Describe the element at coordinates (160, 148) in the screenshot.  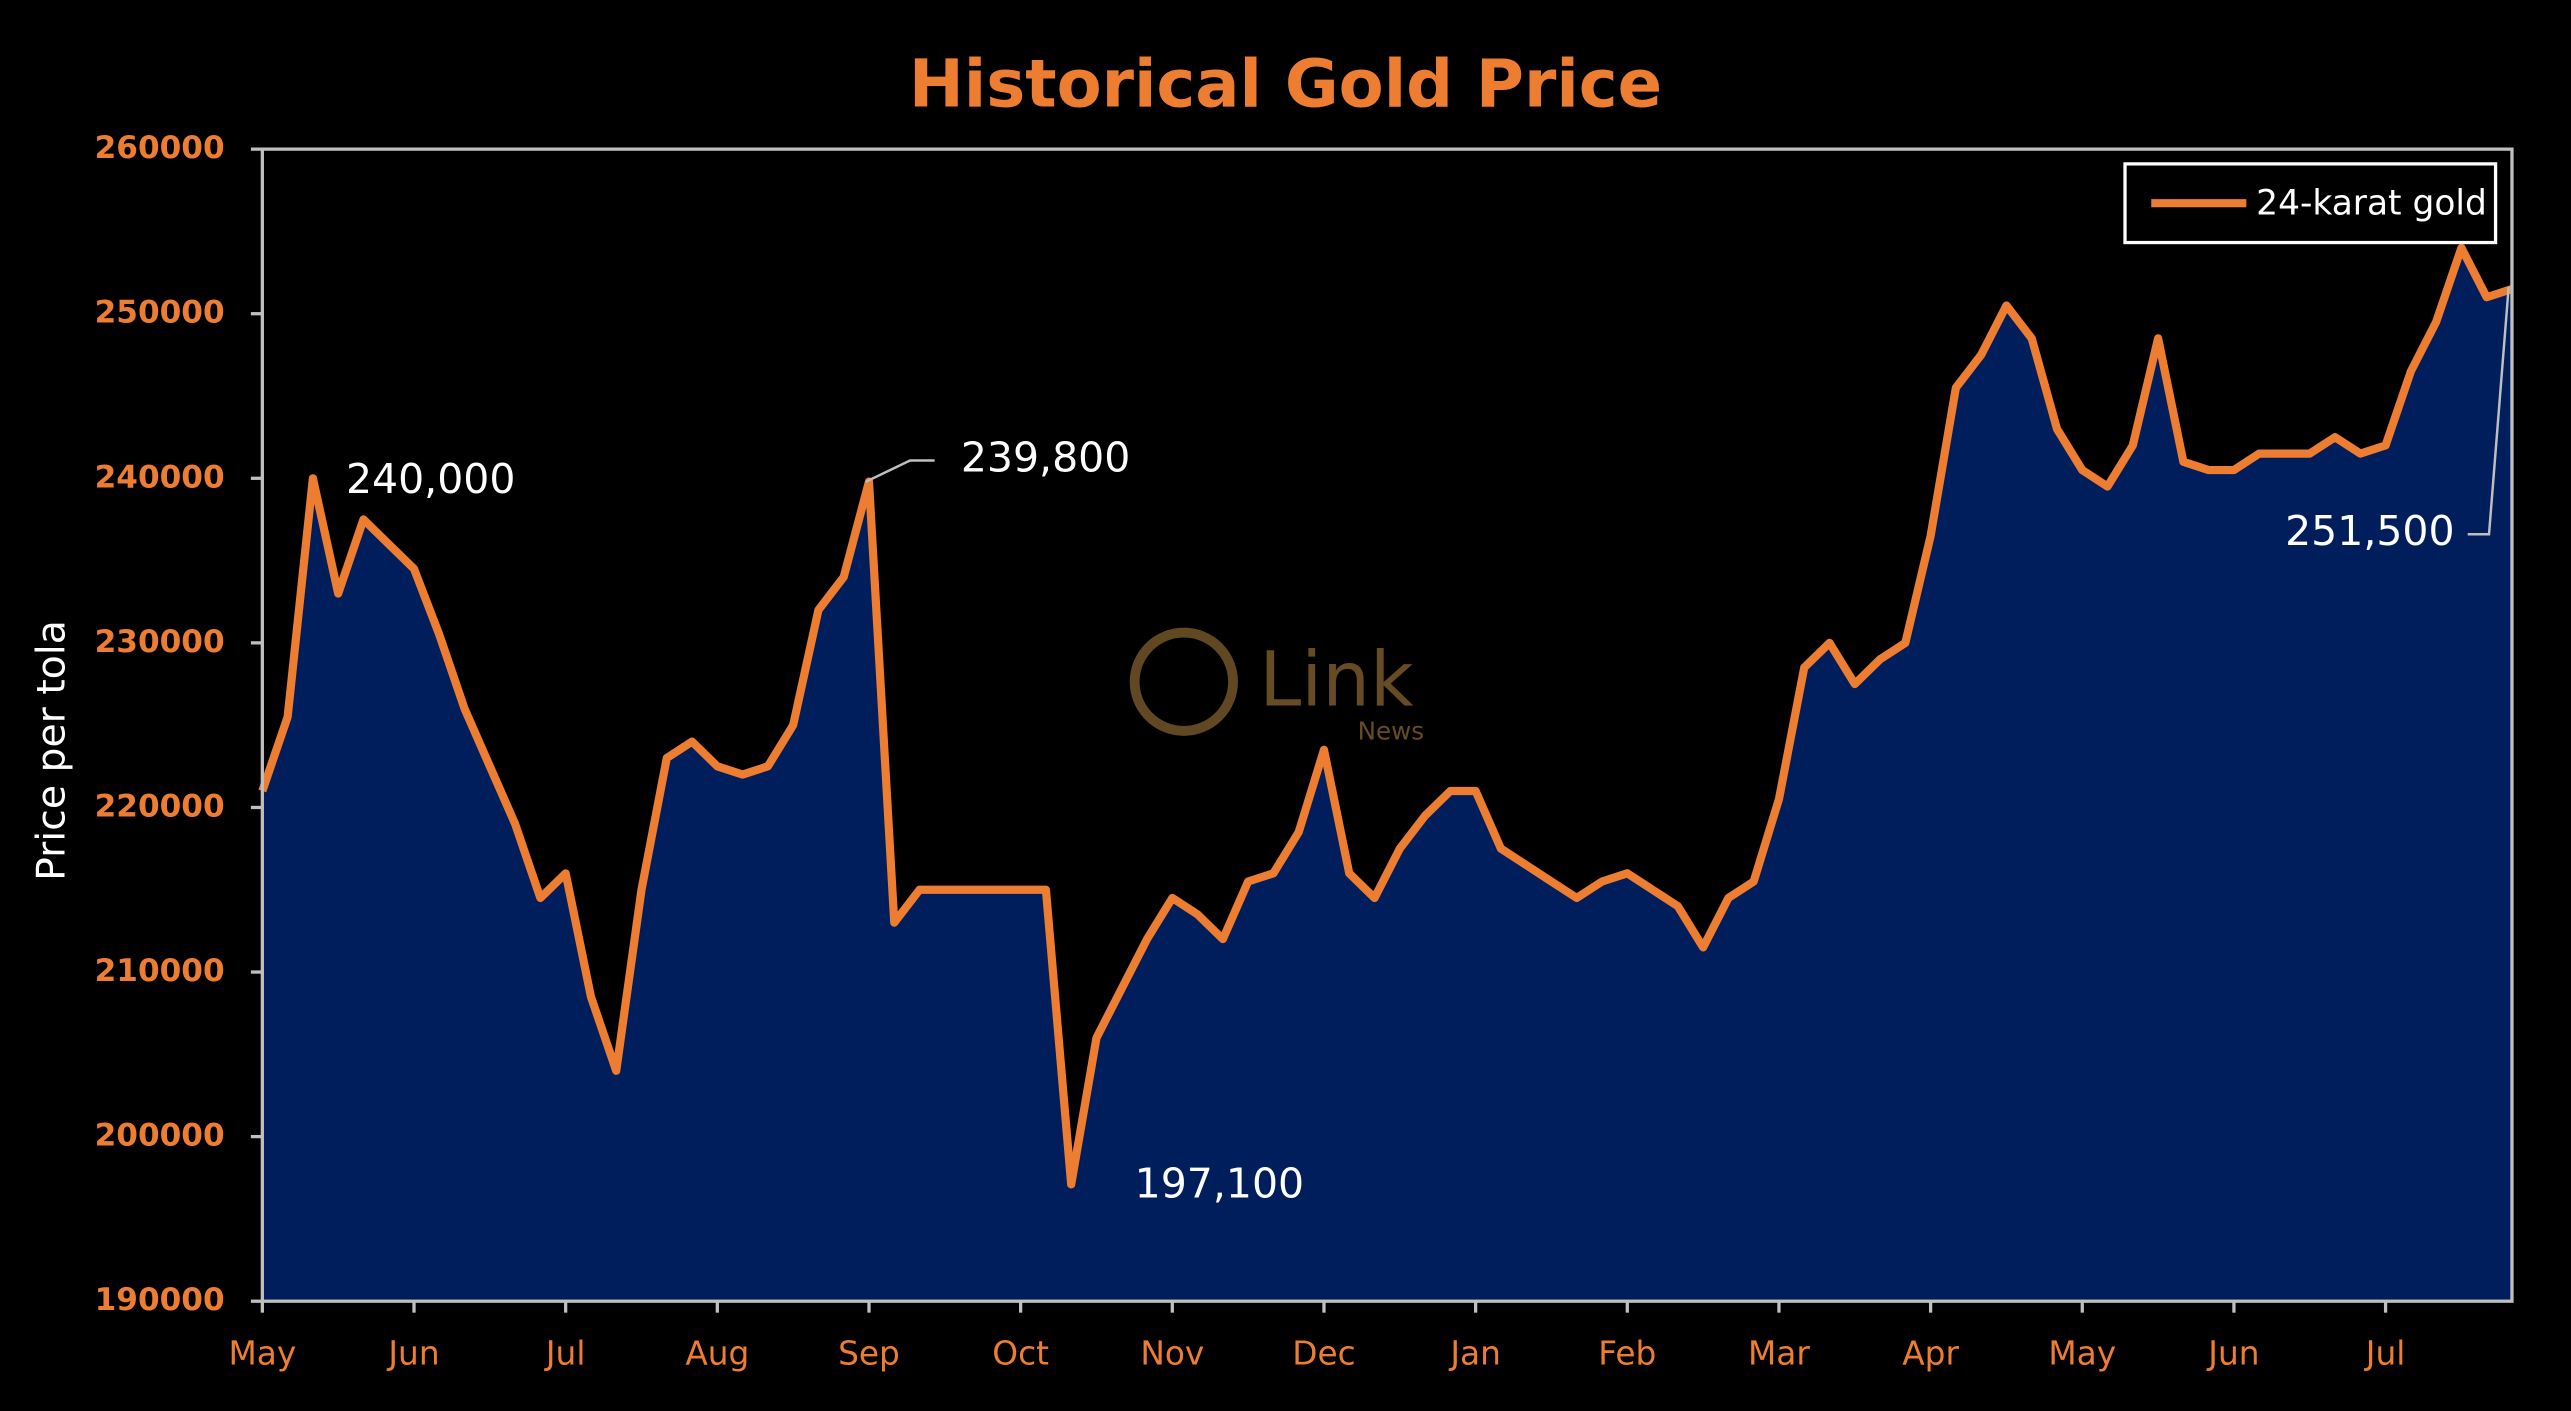
I see `y-tick-label: 260000` at that location.